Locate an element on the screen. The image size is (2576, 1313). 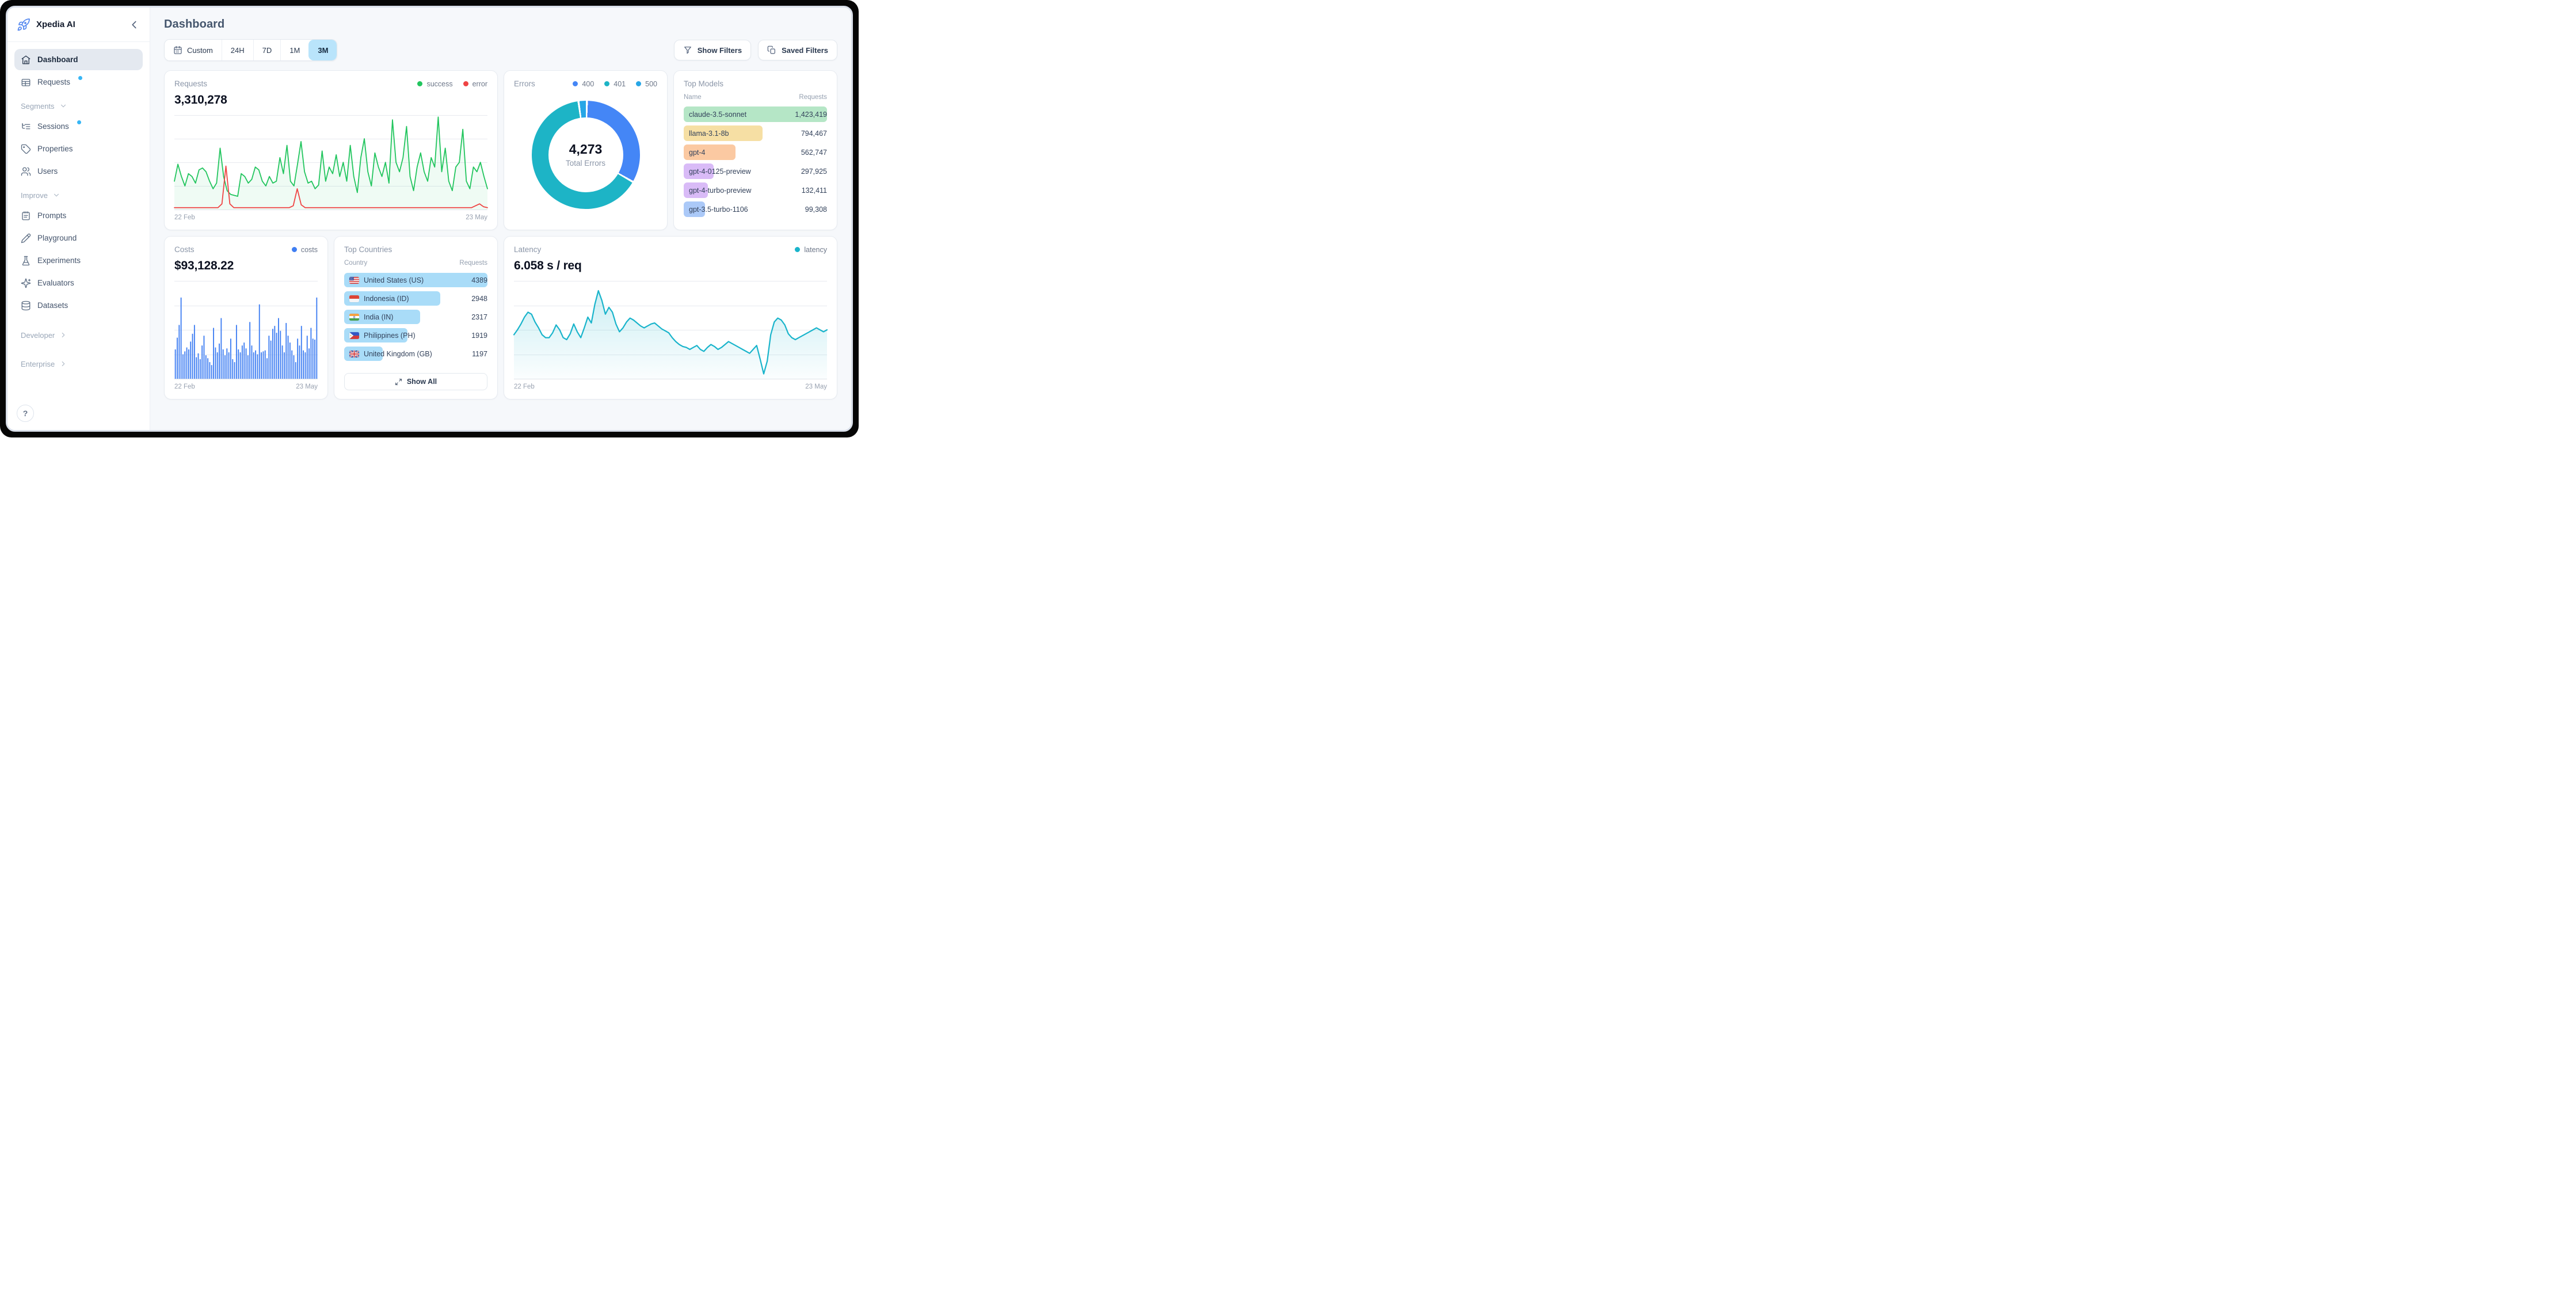
sidebar-collapse-button is located at coordinates (134, 24).